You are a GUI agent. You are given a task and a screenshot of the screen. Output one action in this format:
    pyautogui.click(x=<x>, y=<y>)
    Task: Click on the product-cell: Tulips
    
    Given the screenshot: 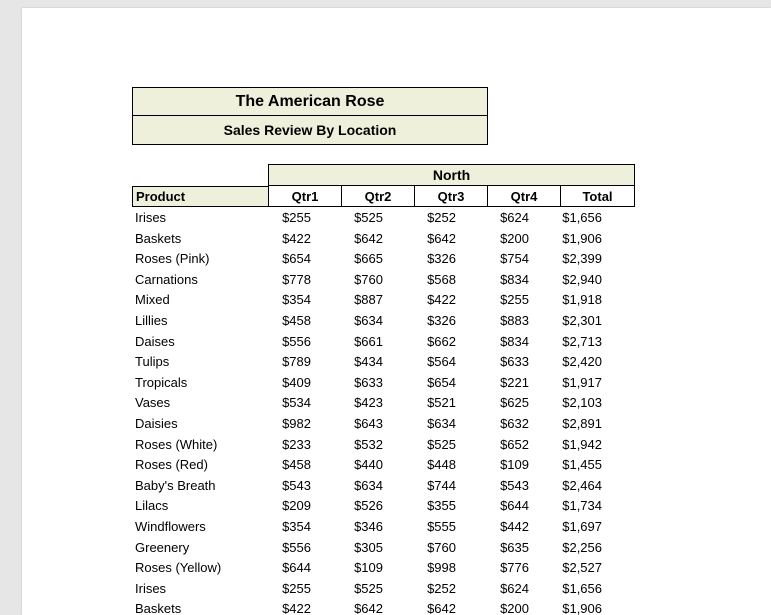 What is the action you would take?
    pyautogui.click(x=152, y=362)
    